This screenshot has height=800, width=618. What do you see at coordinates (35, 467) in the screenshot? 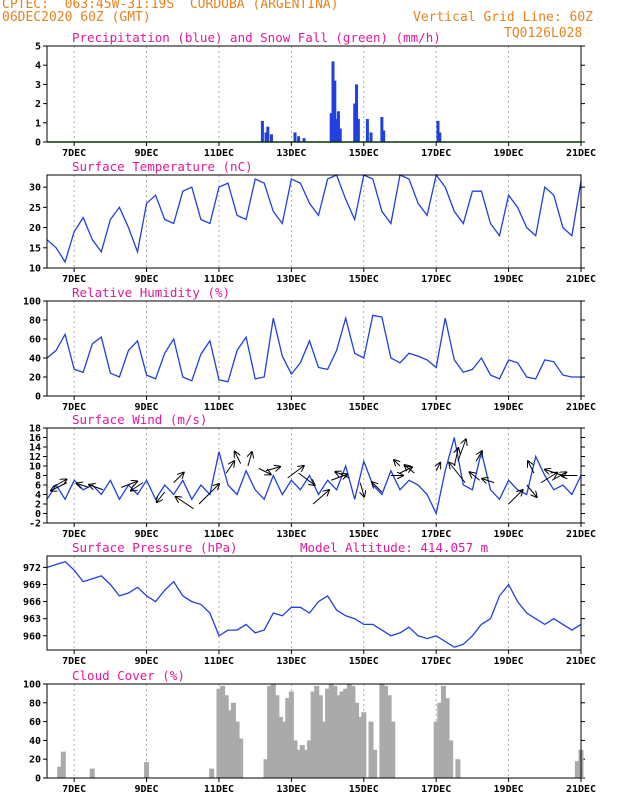
I see `wind-ytick-label: 10` at bounding box center [35, 467].